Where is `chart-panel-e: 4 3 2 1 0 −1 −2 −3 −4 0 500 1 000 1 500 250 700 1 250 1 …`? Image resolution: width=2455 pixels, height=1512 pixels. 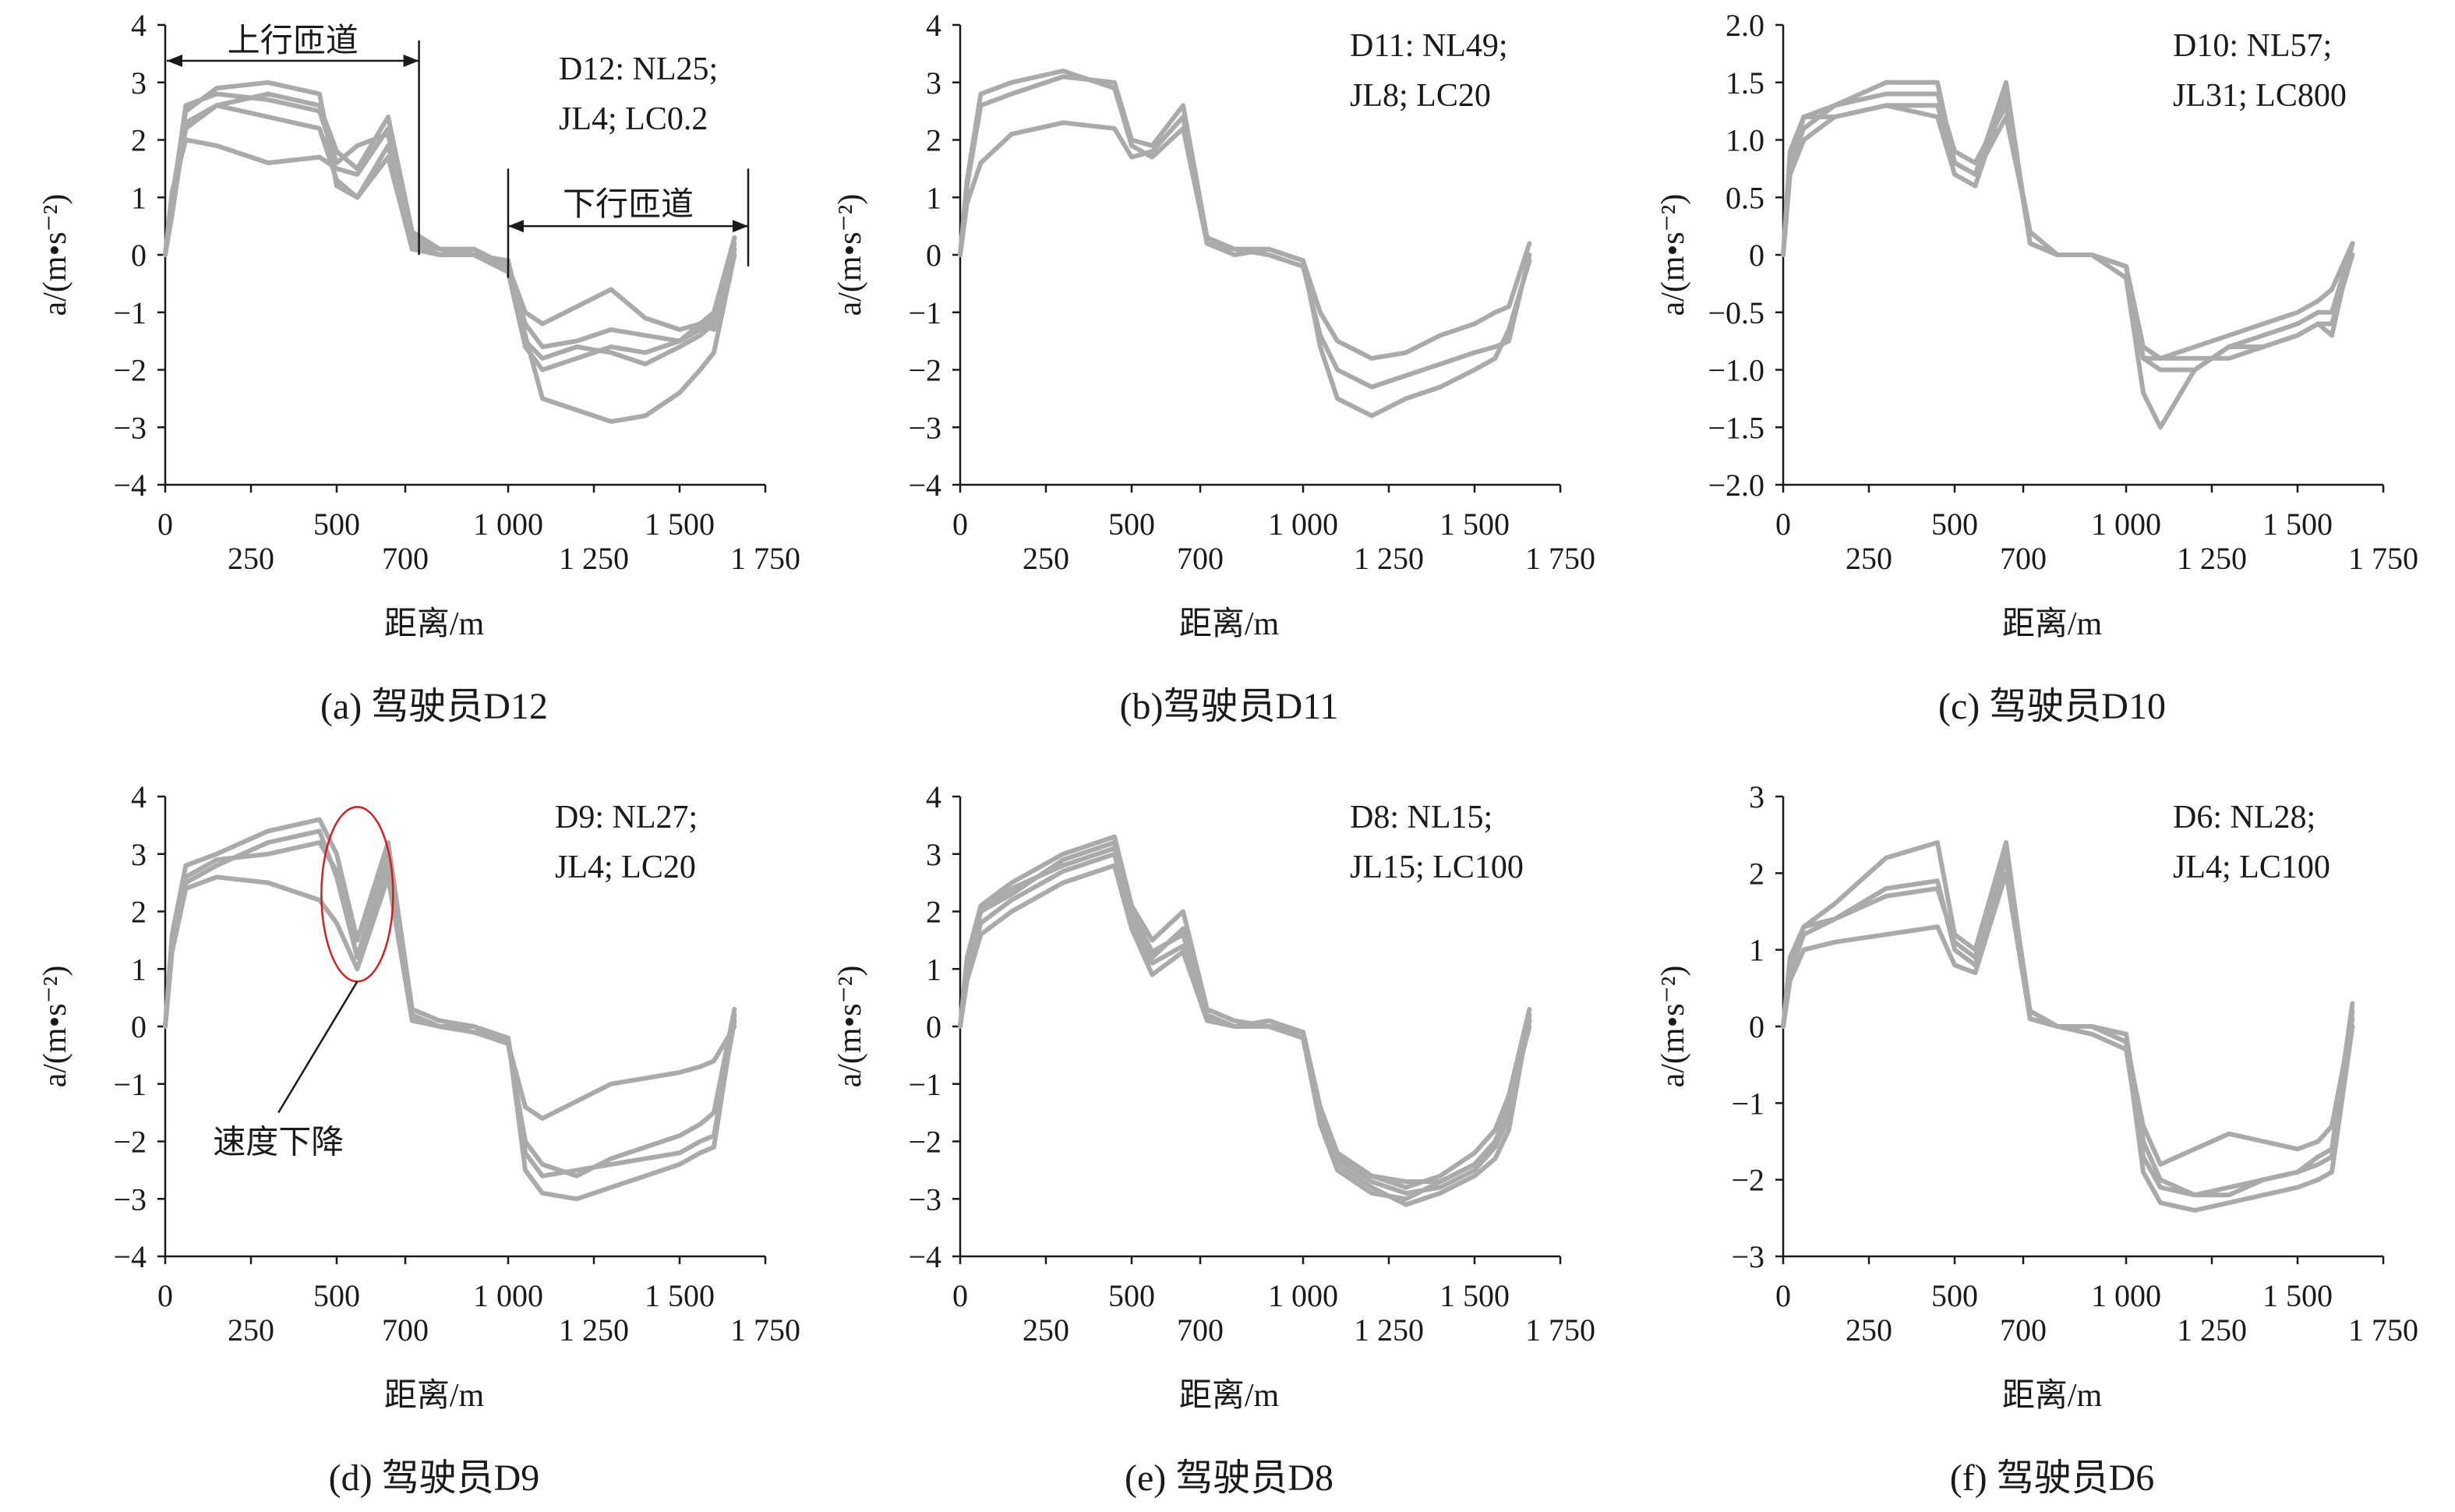 chart-panel-e: 4 3 2 1 0 −1 −2 −3 −4 0 500 1 000 1 500 250 700 1 250 1 … is located at coordinates (1213, 1139).